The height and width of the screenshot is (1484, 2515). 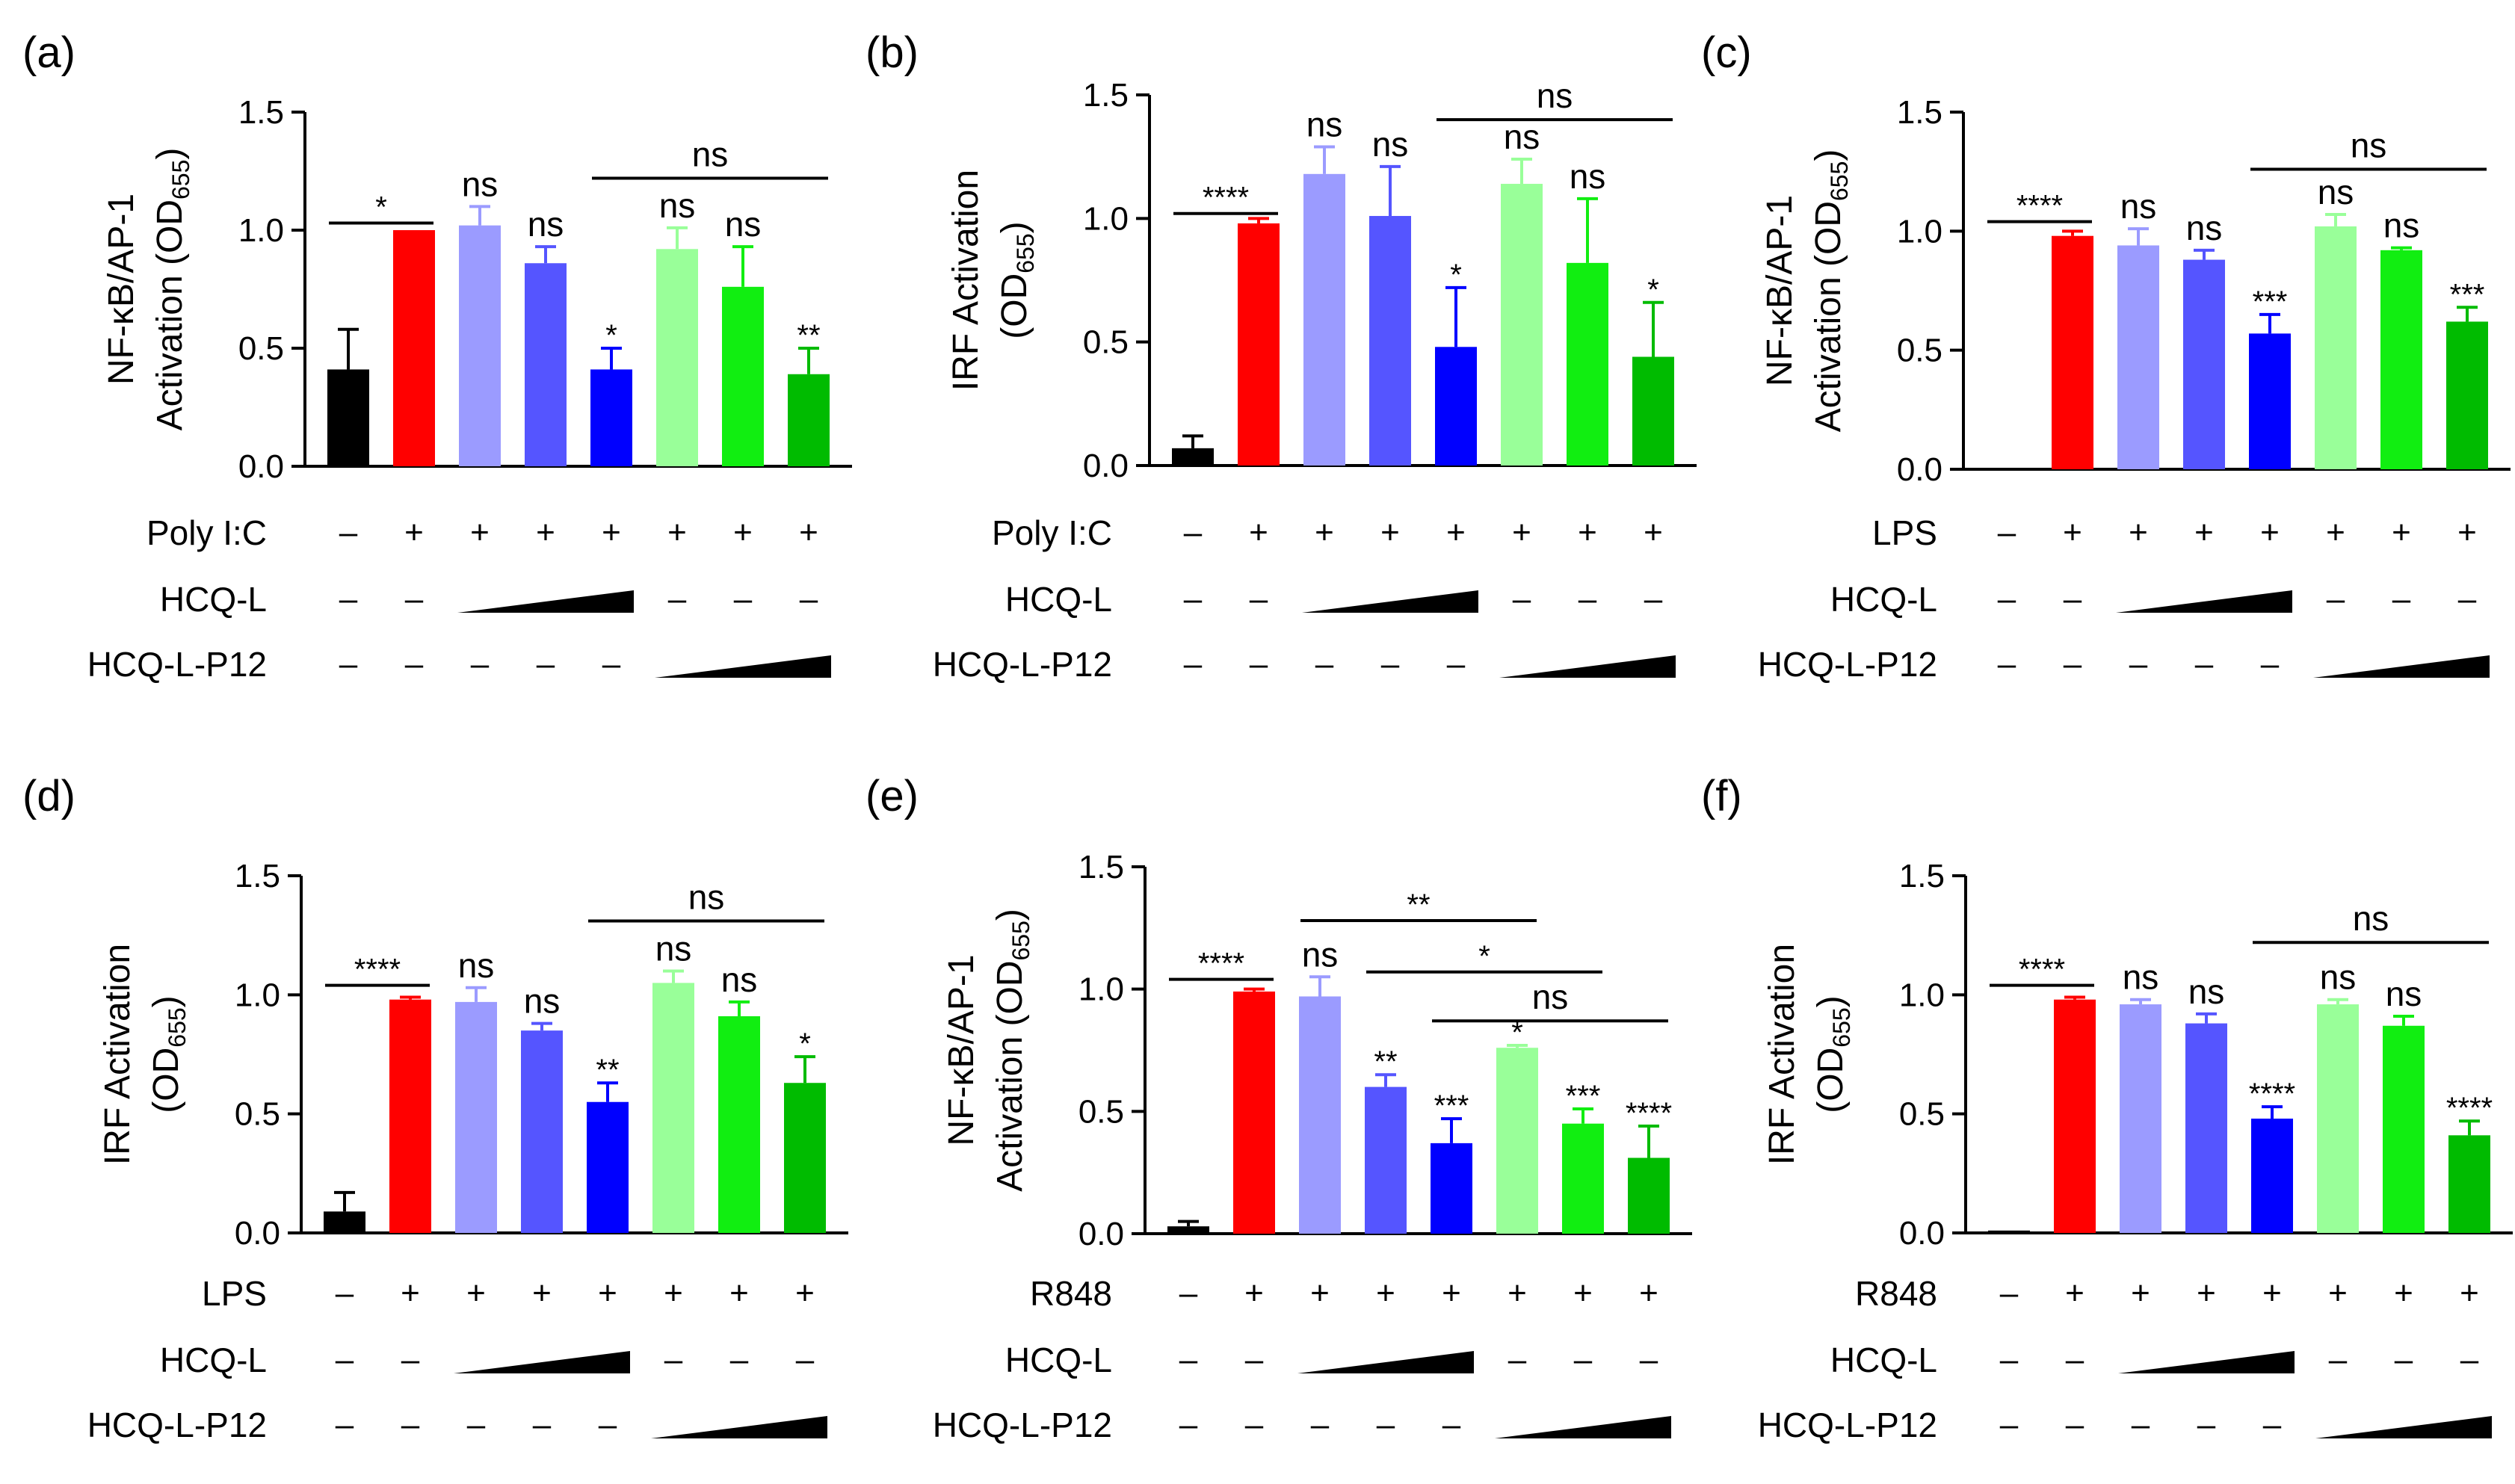 I want to click on treatment-label: Poly I:C, so click(x=1052, y=533).